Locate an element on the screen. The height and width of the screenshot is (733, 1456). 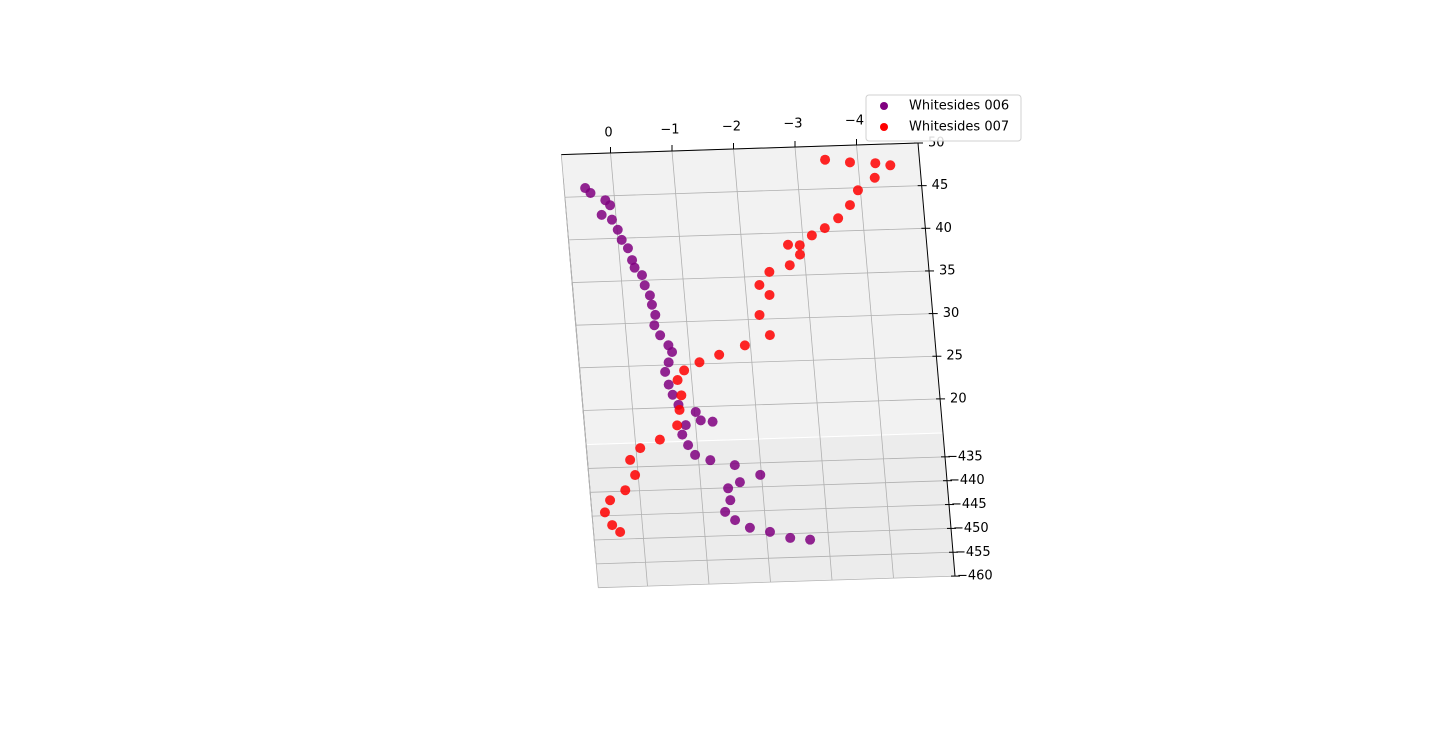
z-axis-line is located at coordinates (930, 288).